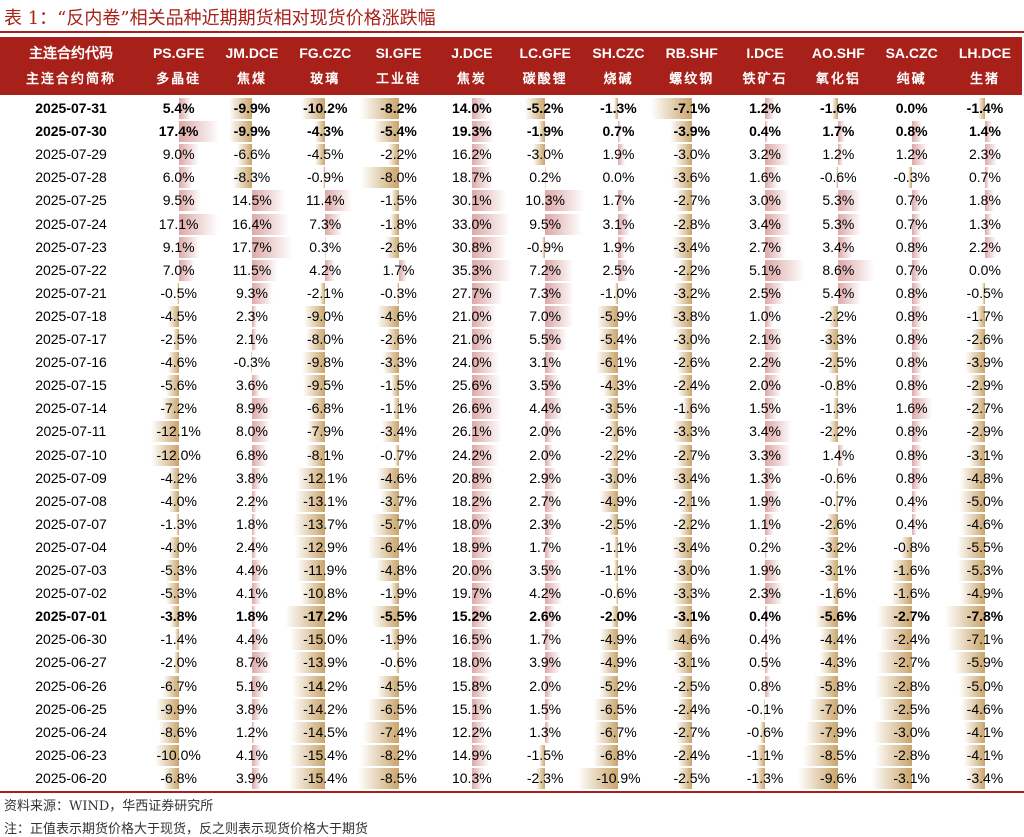 The width and height of the screenshot is (1024, 837). What do you see at coordinates (325, 53) in the screenshot?
I see `header-code: FG.CZC` at bounding box center [325, 53].